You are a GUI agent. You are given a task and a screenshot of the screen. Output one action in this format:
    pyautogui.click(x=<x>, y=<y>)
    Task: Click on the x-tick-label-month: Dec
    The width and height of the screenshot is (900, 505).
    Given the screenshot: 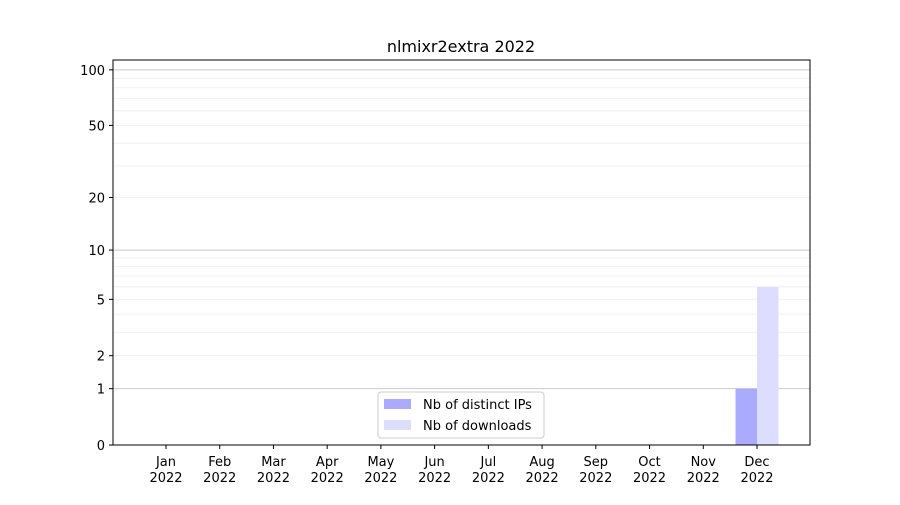 What is the action you would take?
    pyautogui.click(x=756, y=462)
    